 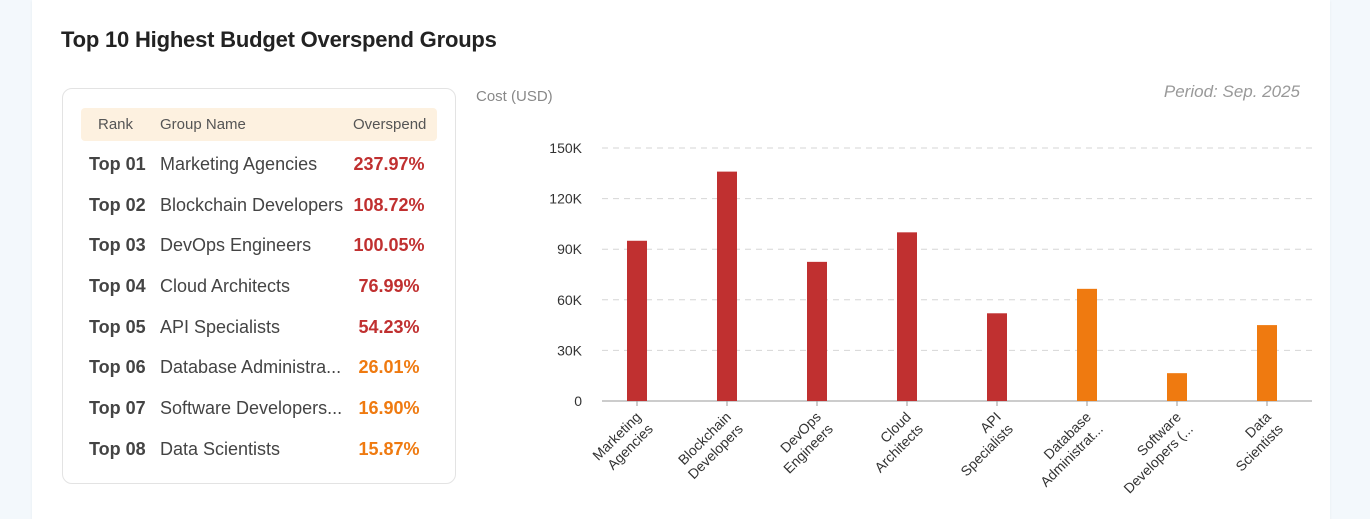 I want to click on row-overspend: 54.23%, so click(x=389, y=327).